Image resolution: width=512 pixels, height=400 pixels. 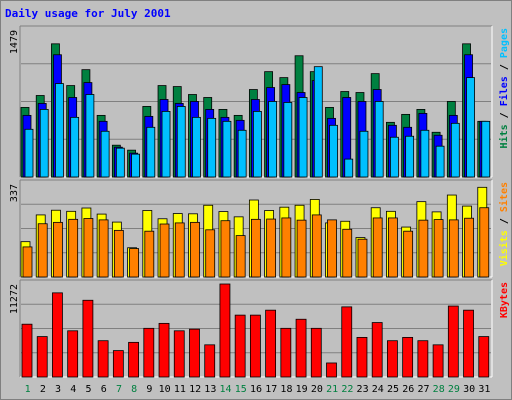 What do you see at coordinates (119, 389) in the screenshot?
I see `x-tick-label-day-7: 7` at bounding box center [119, 389].